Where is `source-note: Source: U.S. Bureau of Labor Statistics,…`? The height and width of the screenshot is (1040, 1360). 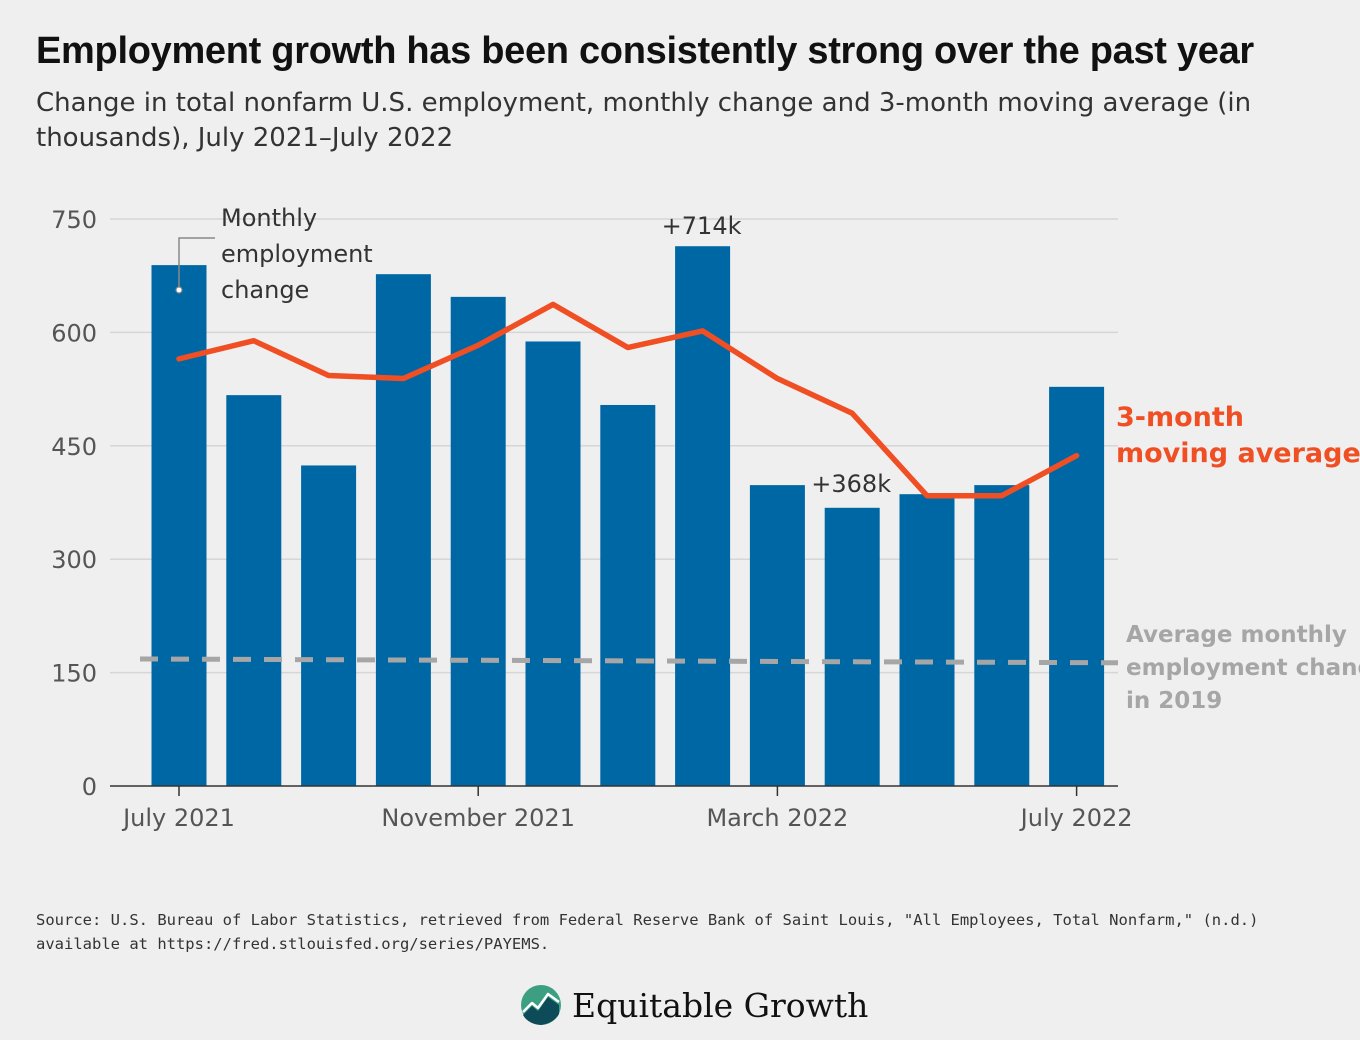
source-note: Source: U.S. Bureau of Labor Statistics,… is located at coordinates (647, 932).